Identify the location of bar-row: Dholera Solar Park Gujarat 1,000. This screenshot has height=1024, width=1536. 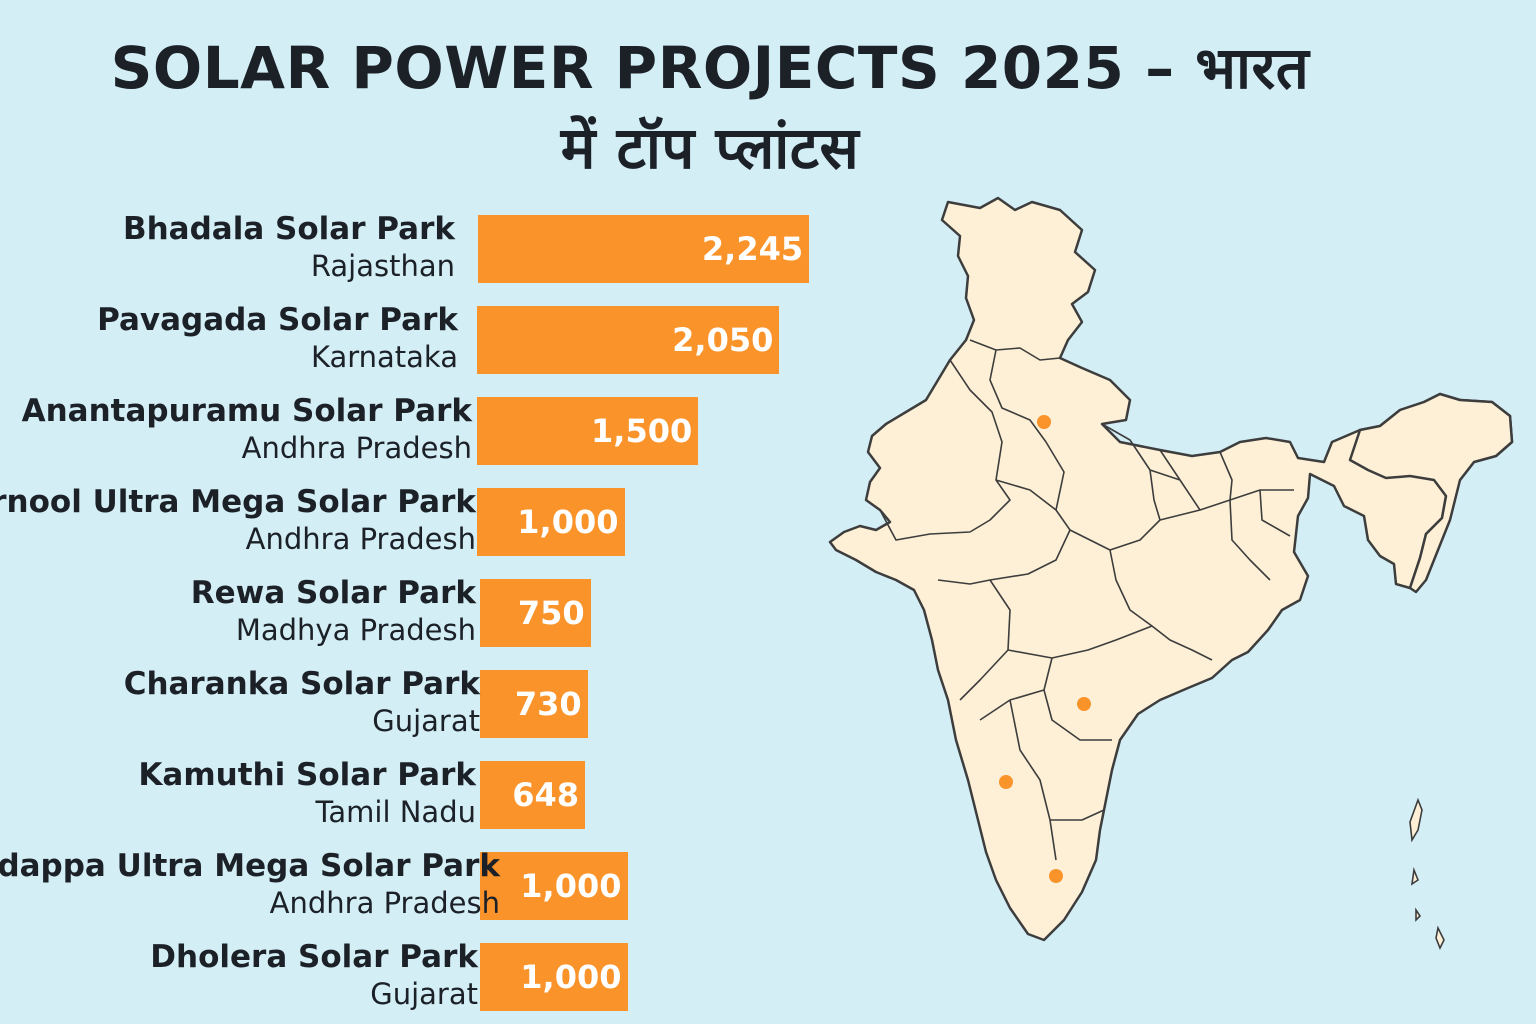
(415, 974).